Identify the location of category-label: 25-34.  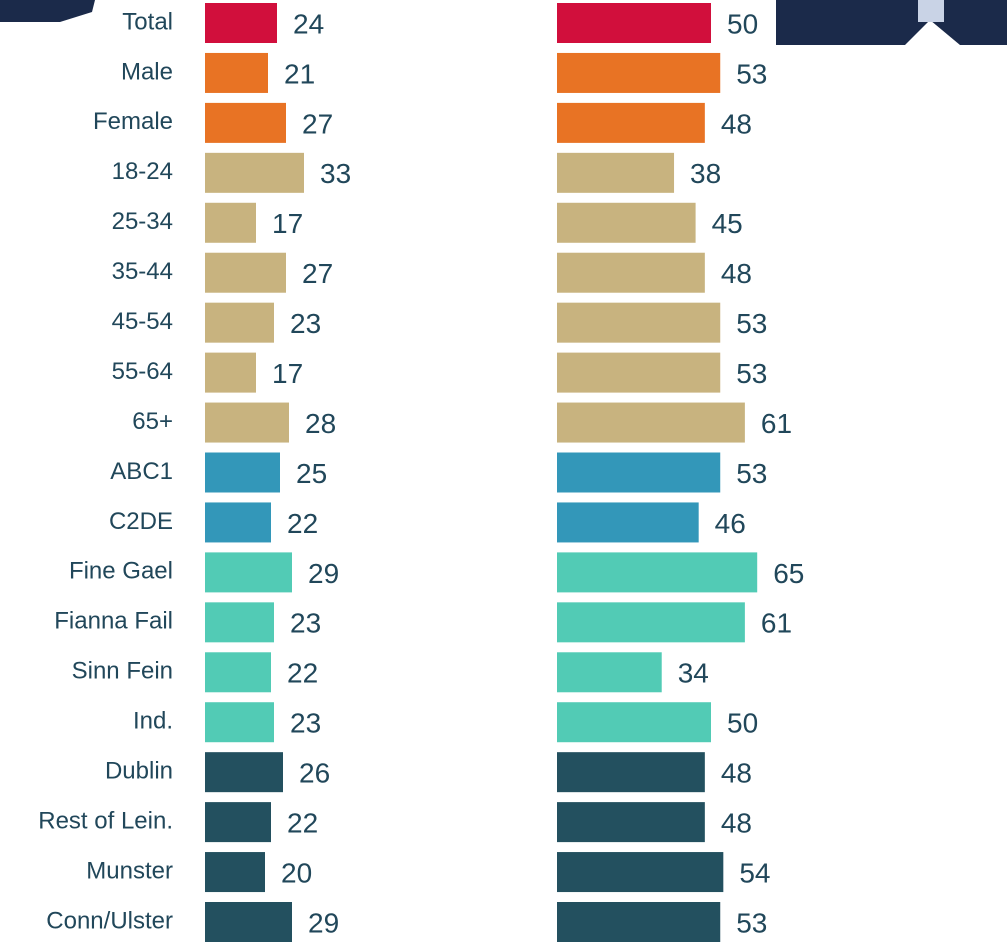
(142, 221).